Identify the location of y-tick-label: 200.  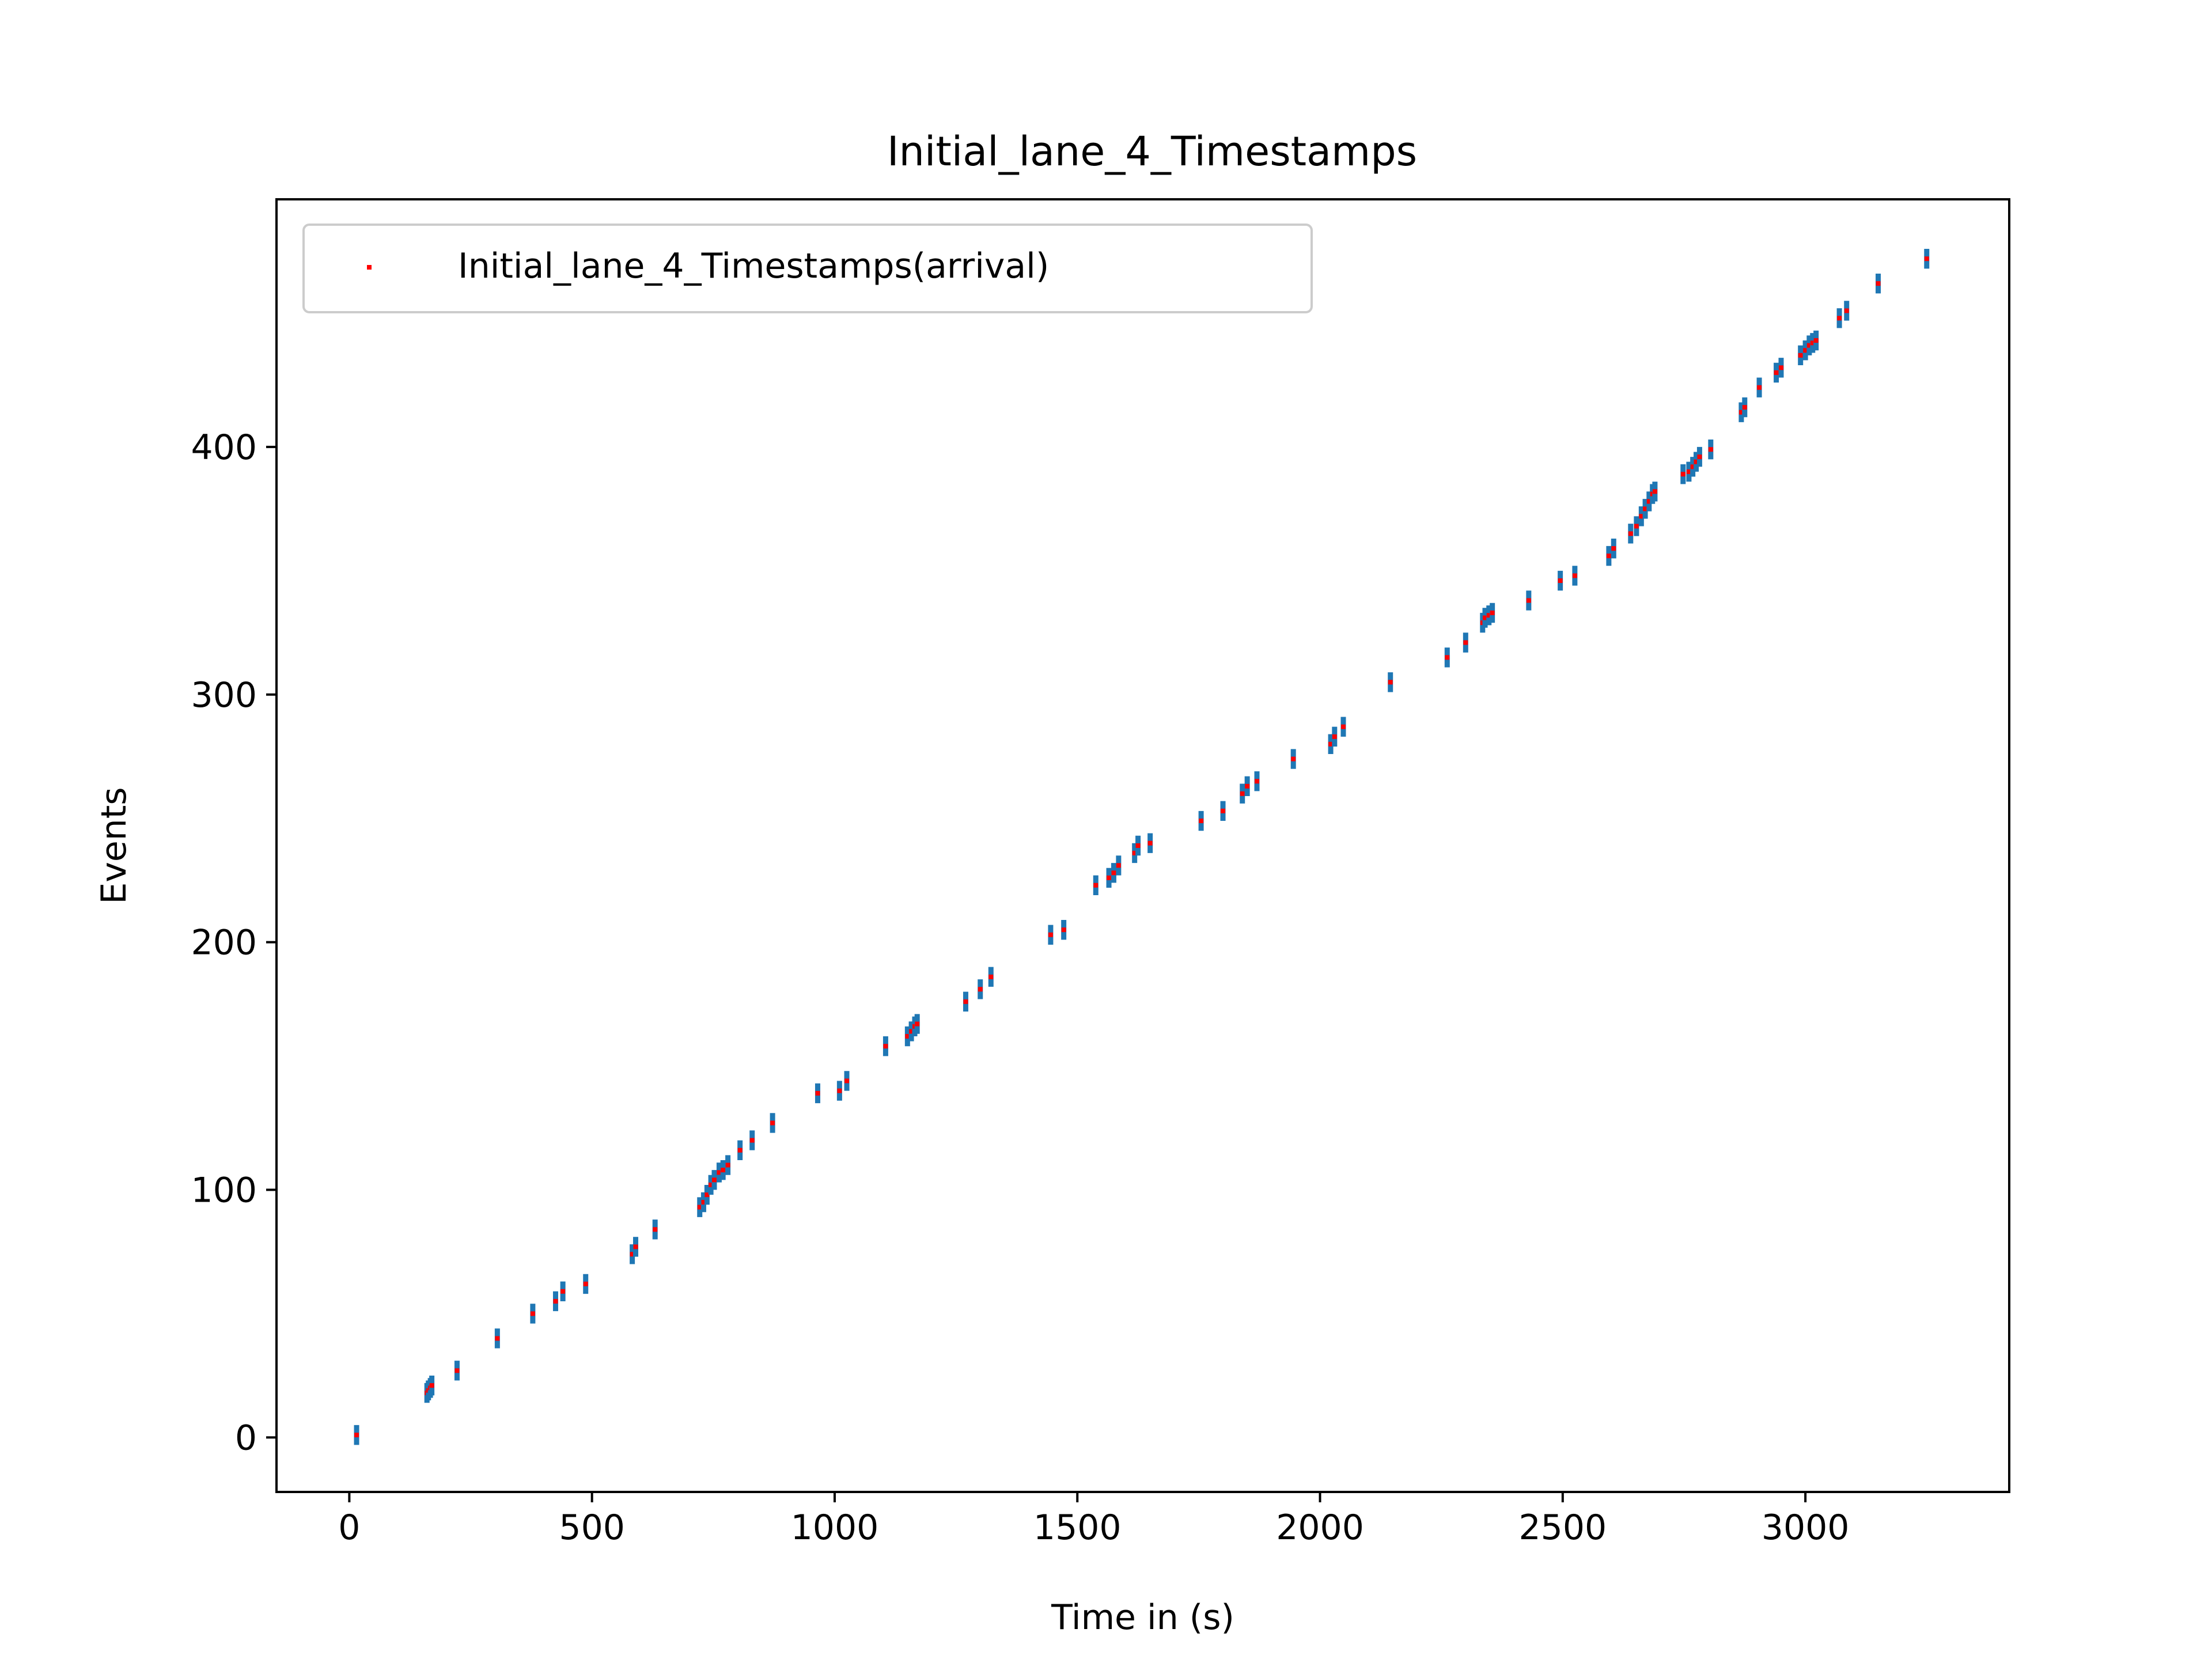
(224, 943).